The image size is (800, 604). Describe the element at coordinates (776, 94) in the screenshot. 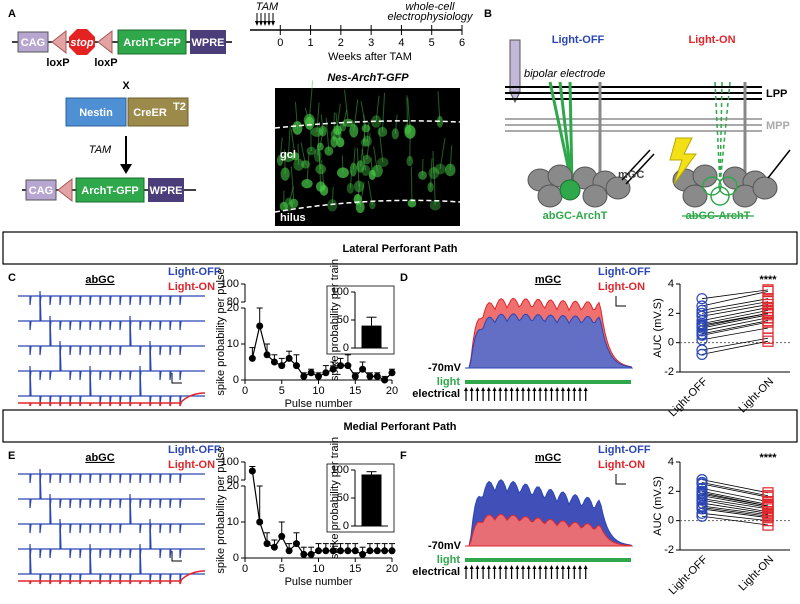

I see `path-label: LPP` at that location.